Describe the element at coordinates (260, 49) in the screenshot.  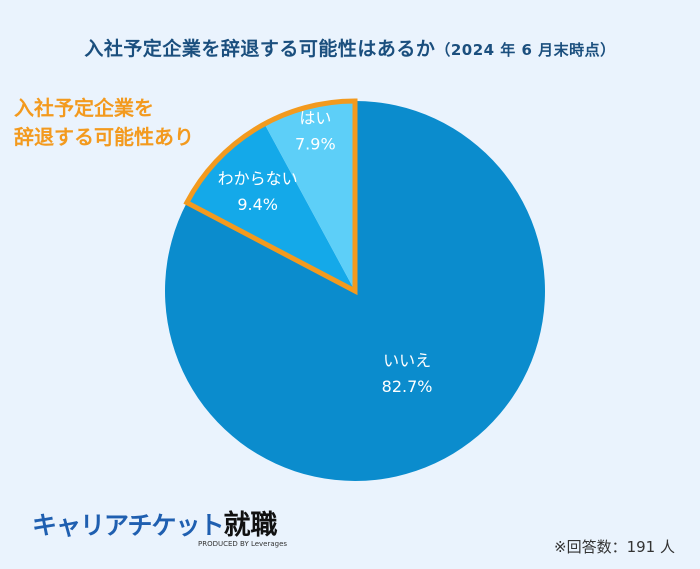
I see `title-text: 入社予定企業を辞退する可能性はあるか` at that location.